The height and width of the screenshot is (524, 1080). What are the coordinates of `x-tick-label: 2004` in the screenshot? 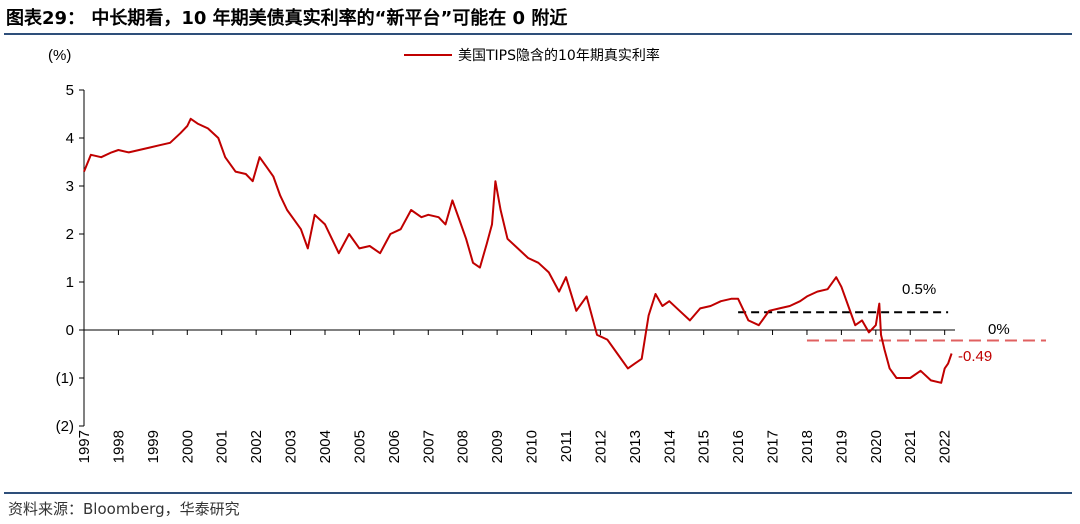 It's located at (325, 446).